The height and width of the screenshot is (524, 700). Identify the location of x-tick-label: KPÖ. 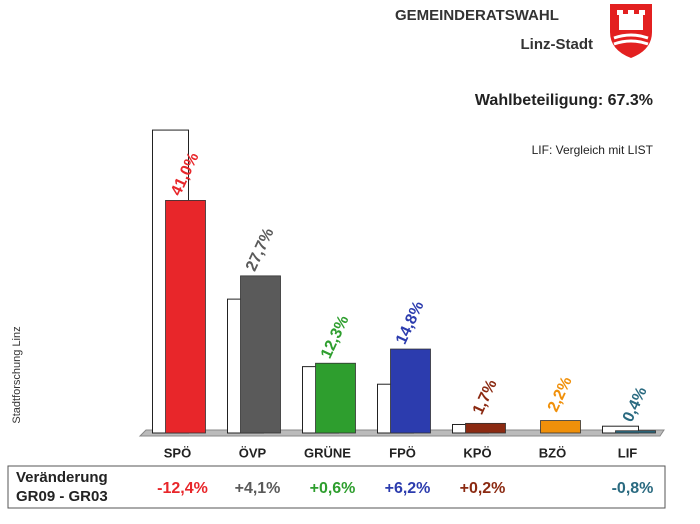
(477, 452).